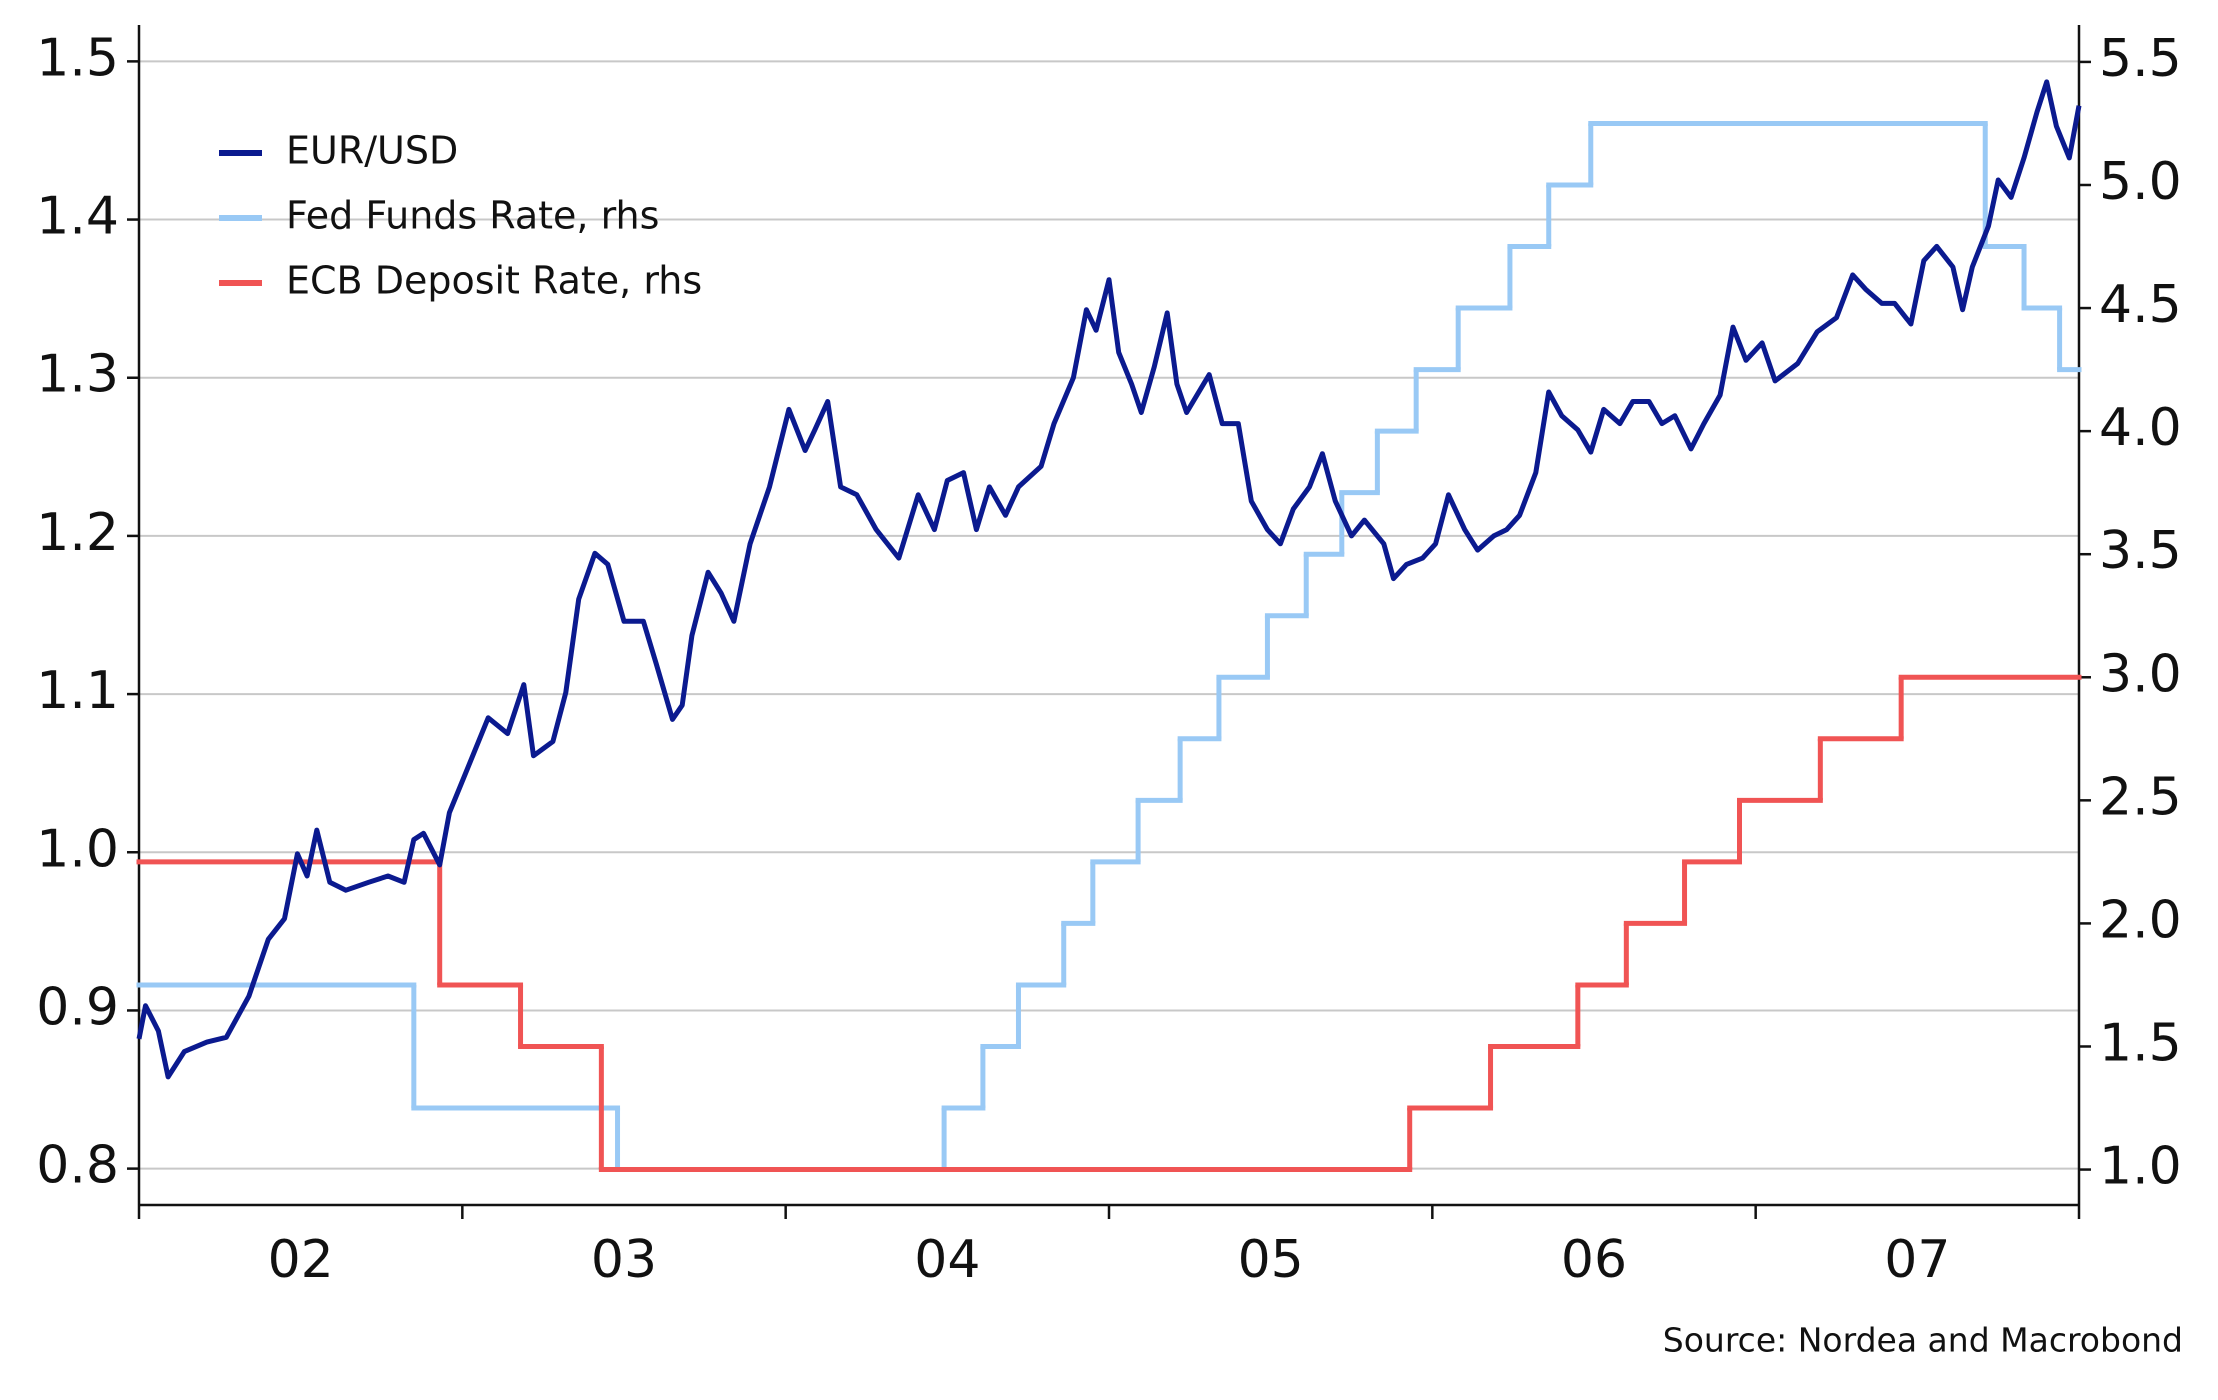 This screenshot has width=2218, height=1400. Describe the element at coordinates (77, 1007) in the screenshot. I see `y-tick-label: 0.9` at that location.